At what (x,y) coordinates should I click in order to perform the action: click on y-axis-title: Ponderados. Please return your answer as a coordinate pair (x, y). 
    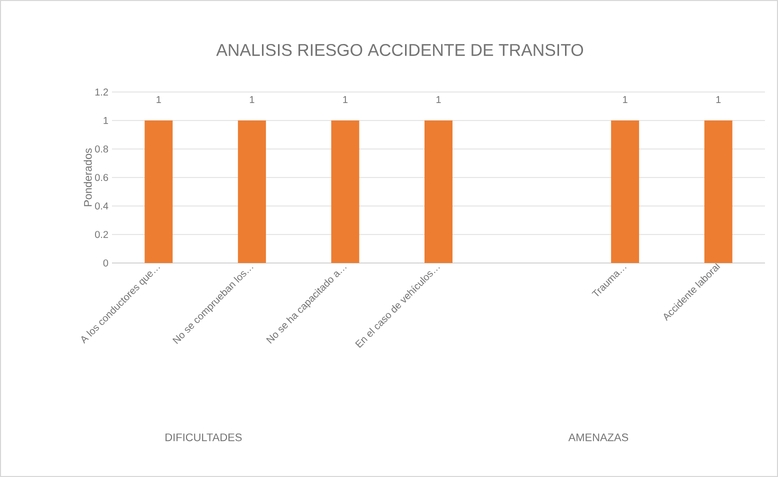
    Looking at the image, I should click on (88, 177).